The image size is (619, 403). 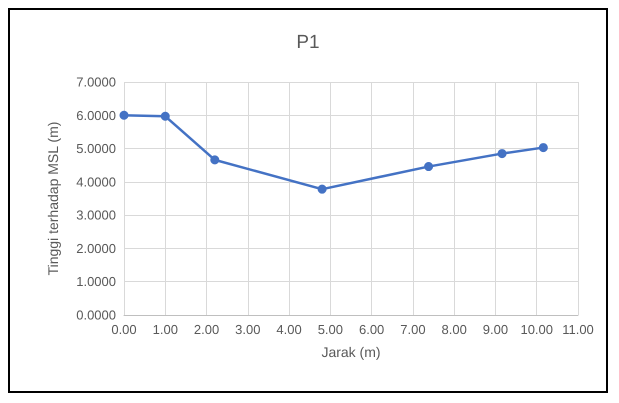 What do you see at coordinates (454, 329) in the screenshot?
I see `x-tick-label: 8.00` at bounding box center [454, 329].